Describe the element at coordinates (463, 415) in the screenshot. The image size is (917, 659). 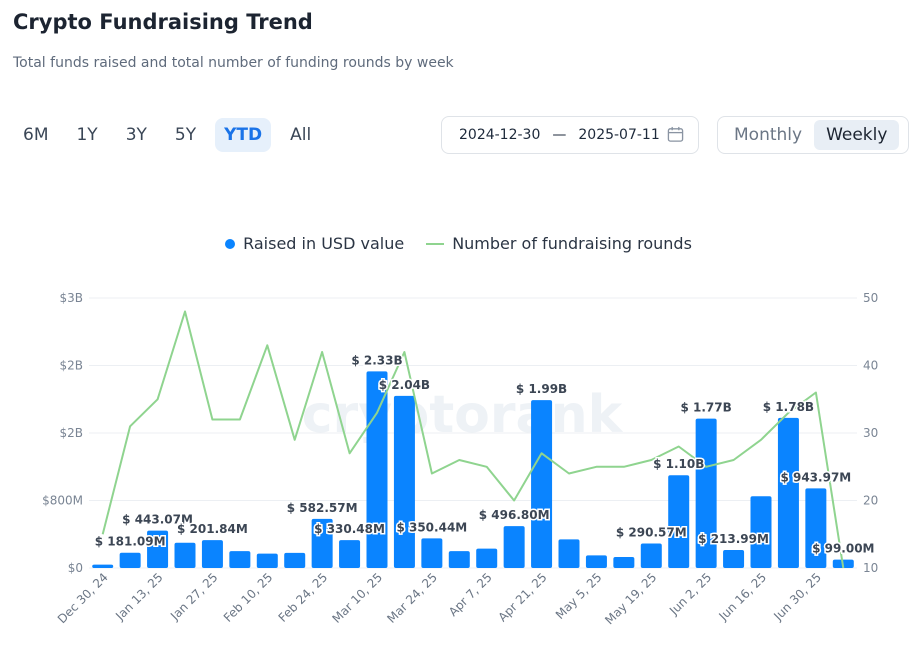
I see `watermark-text: cryptorank` at that location.